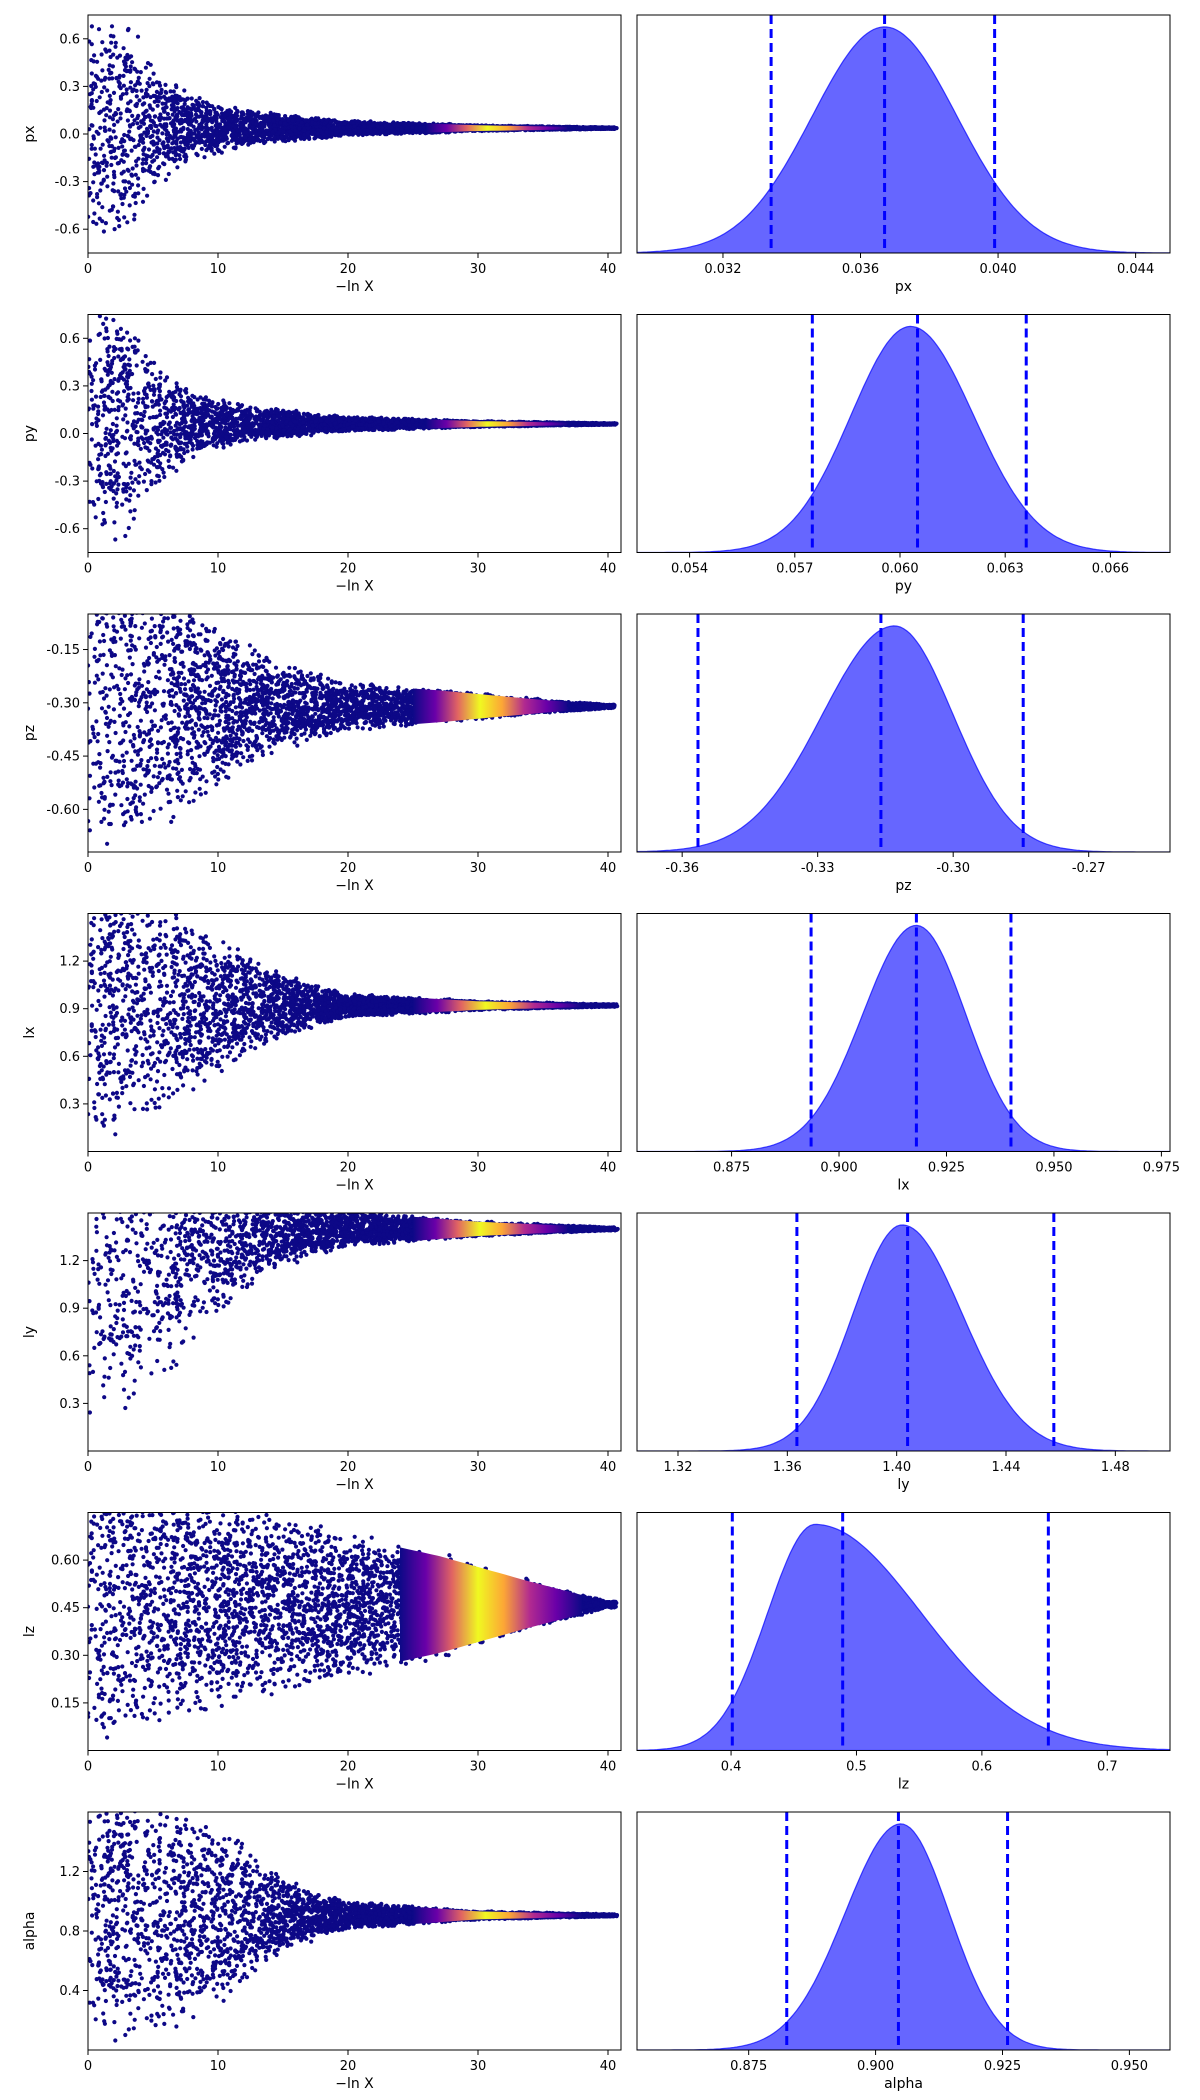 This screenshot has height=2100, width=1200. Describe the element at coordinates (88, 269) in the screenshot. I see `trace-xtick-label: 0` at that location.